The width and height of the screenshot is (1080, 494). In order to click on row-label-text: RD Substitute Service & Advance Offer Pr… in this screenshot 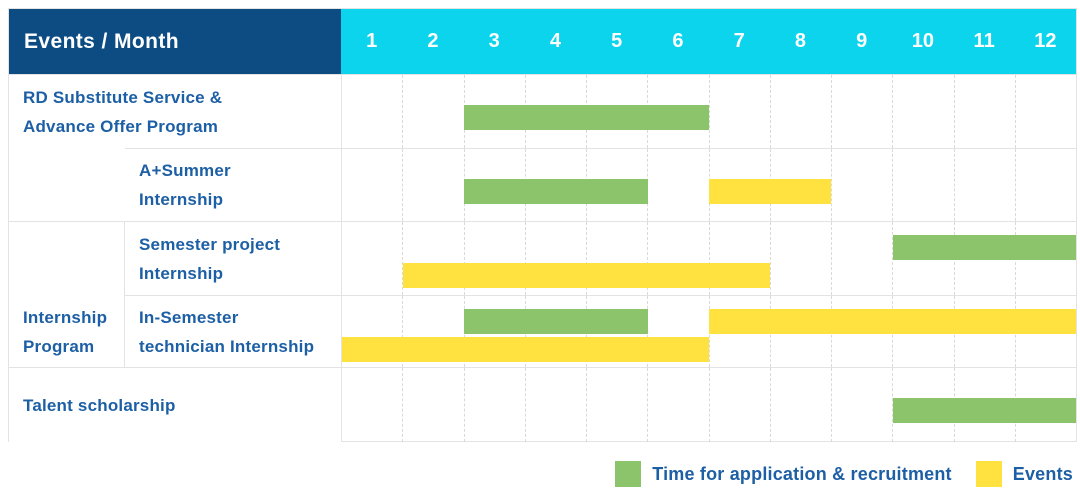, I will do `click(123, 111)`.